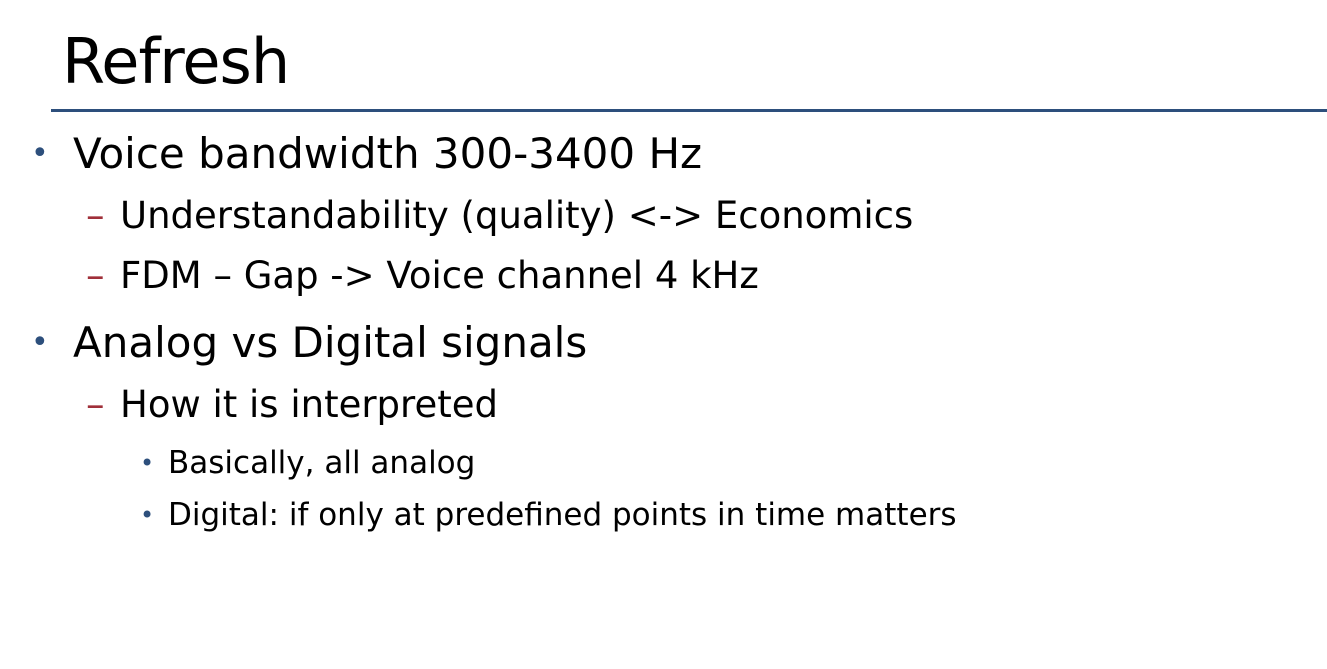 The image size is (1327, 669). I want to click on bullet-item: • Analog vs Digital signals, so click(309, 343).